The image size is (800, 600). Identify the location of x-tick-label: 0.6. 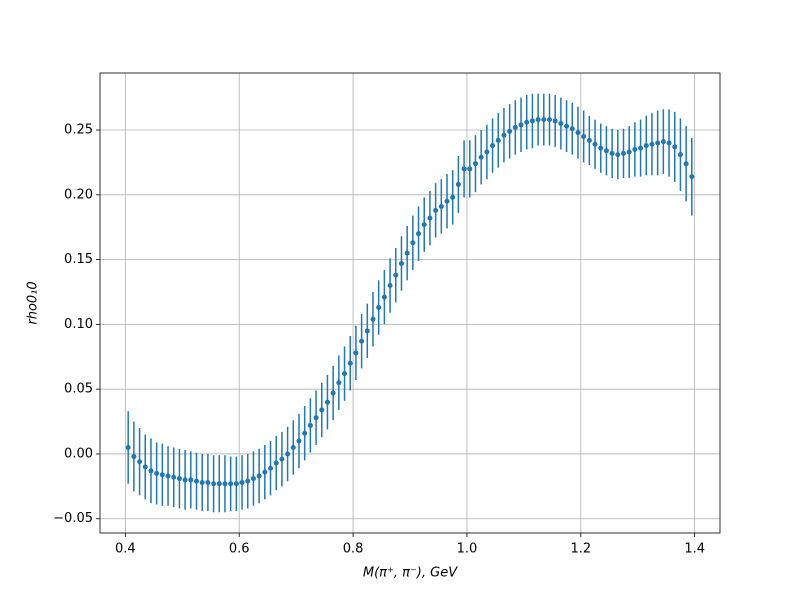
(239, 549).